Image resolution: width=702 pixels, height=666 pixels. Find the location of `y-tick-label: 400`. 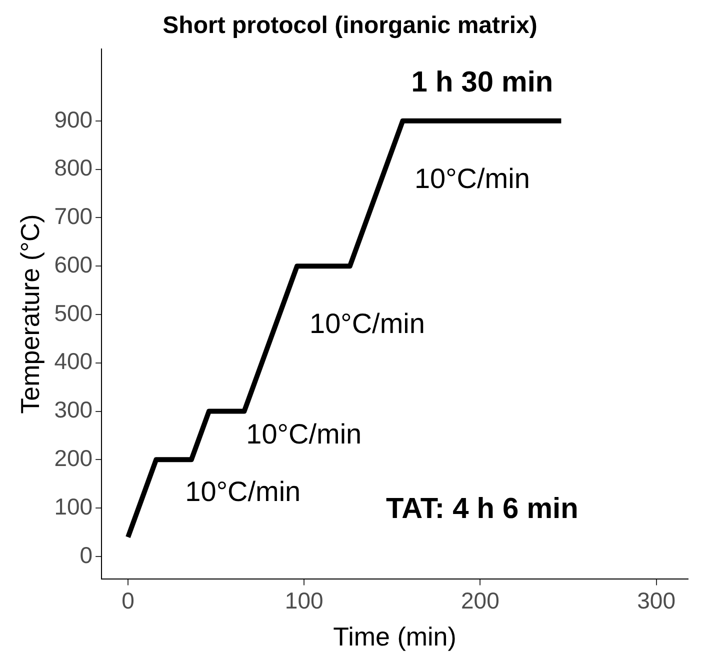

y-tick-label: 400 is located at coordinates (73, 361).